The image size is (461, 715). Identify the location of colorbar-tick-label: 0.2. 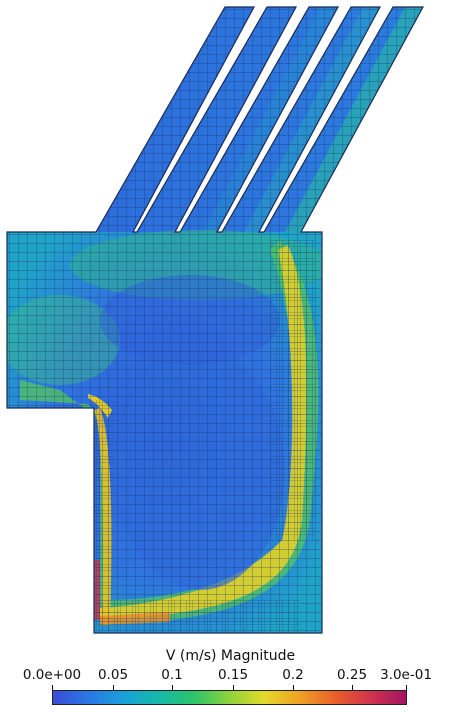
(293, 675).